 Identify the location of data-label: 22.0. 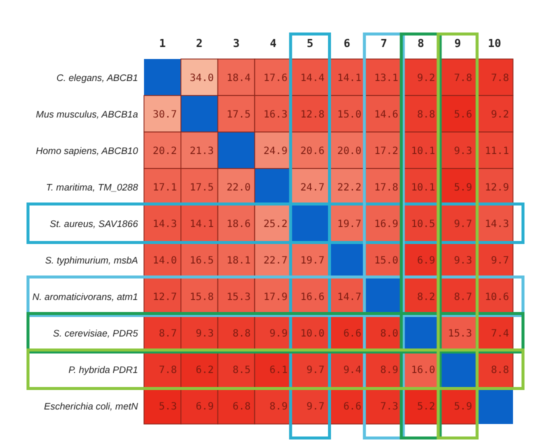
(238, 188).